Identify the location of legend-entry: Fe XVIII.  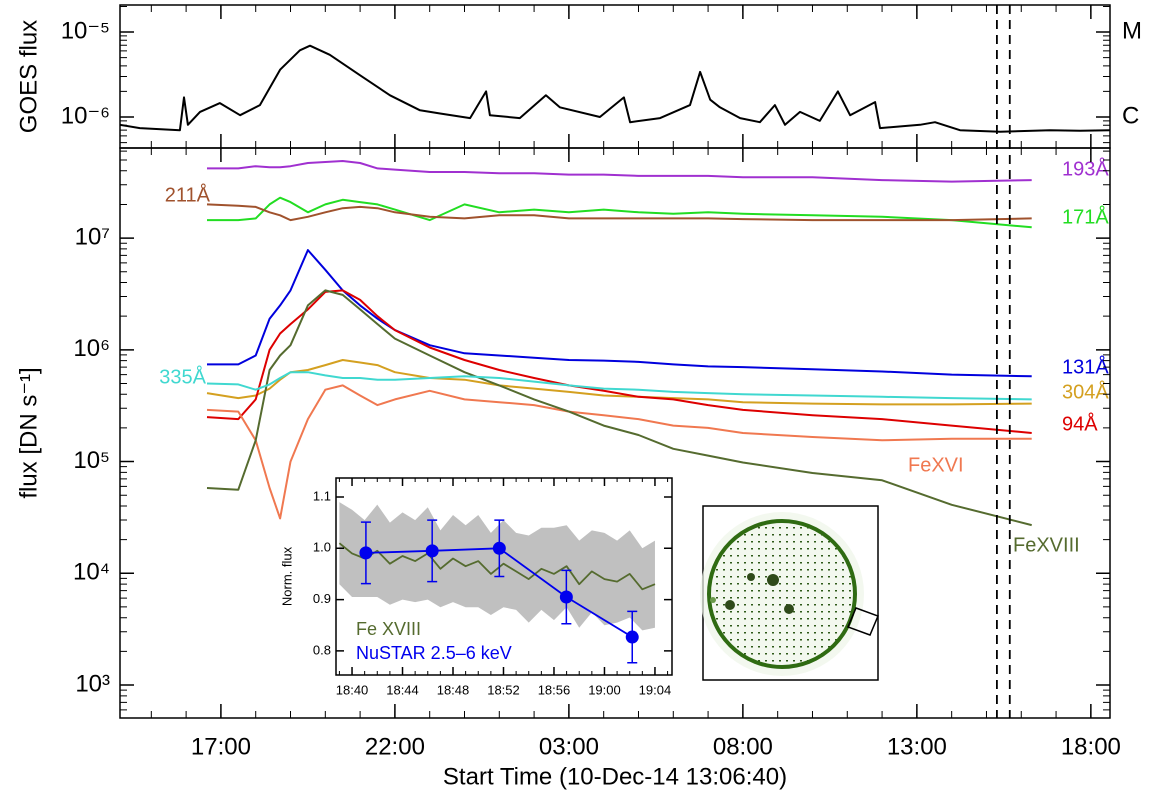
(388, 629).